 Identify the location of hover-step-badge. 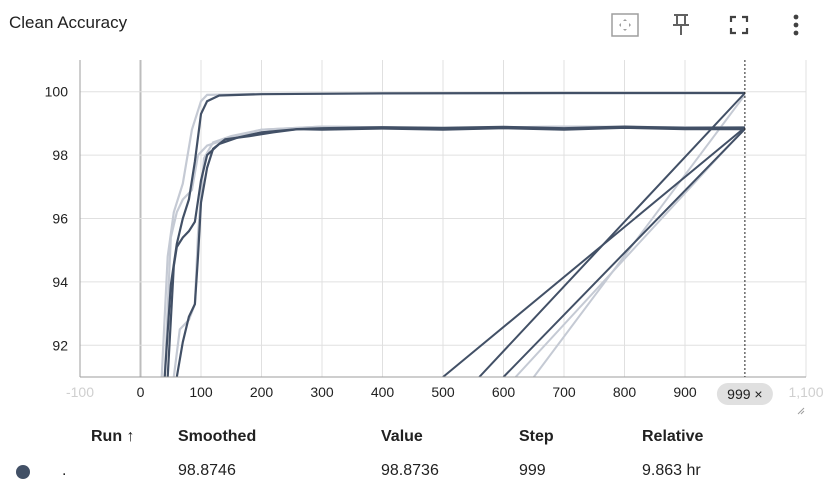
(744, 394).